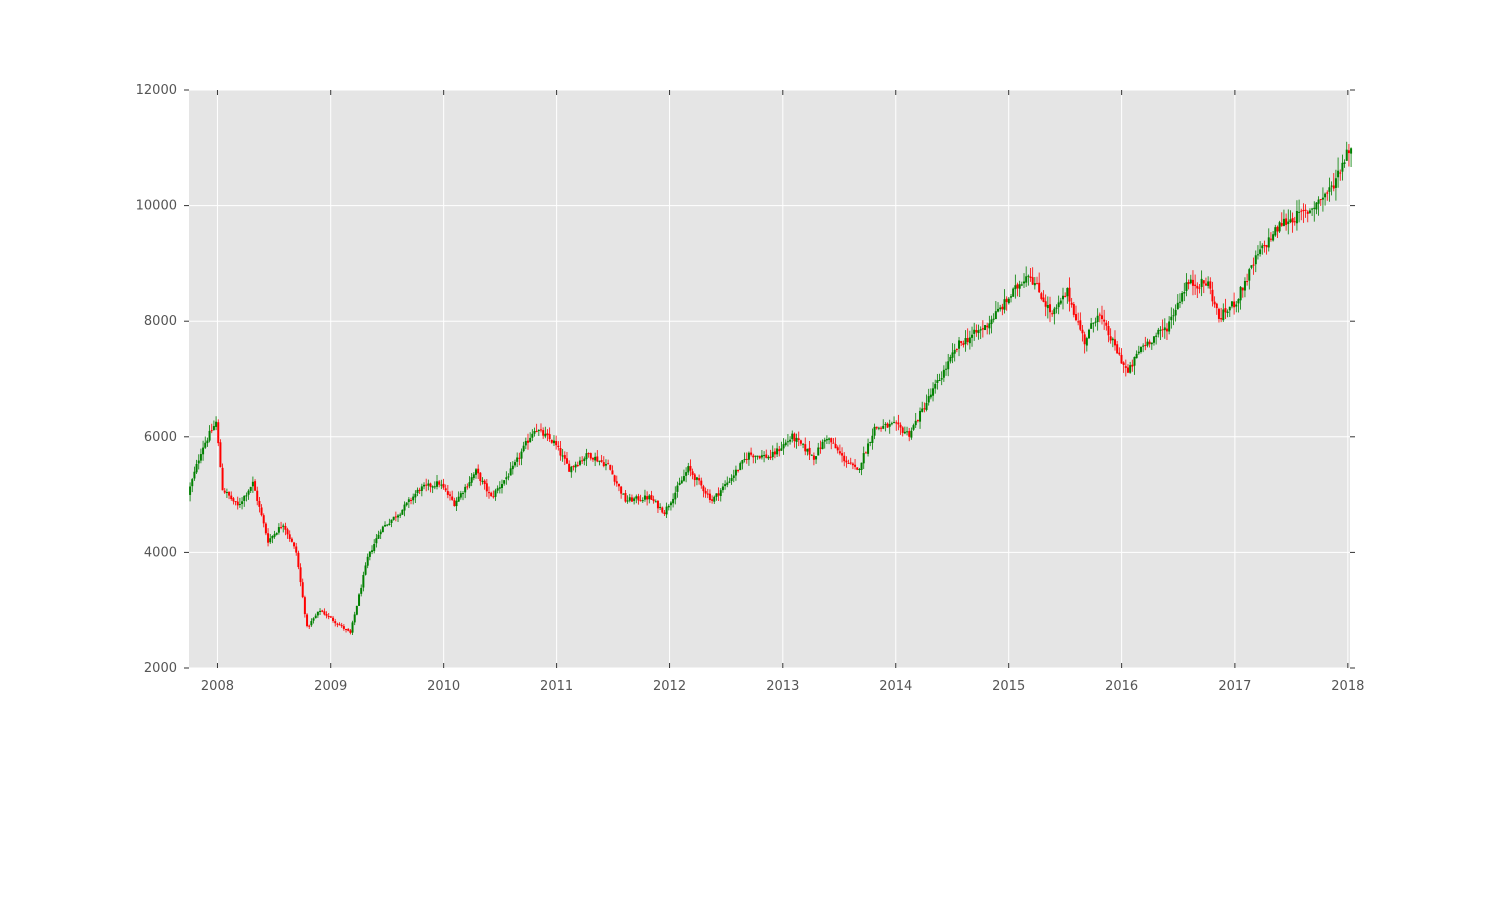 Image resolution: width=1500 pixels, height=900 pixels. What do you see at coordinates (156, 90) in the screenshot?
I see `y-tick-label: 12000` at bounding box center [156, 90].